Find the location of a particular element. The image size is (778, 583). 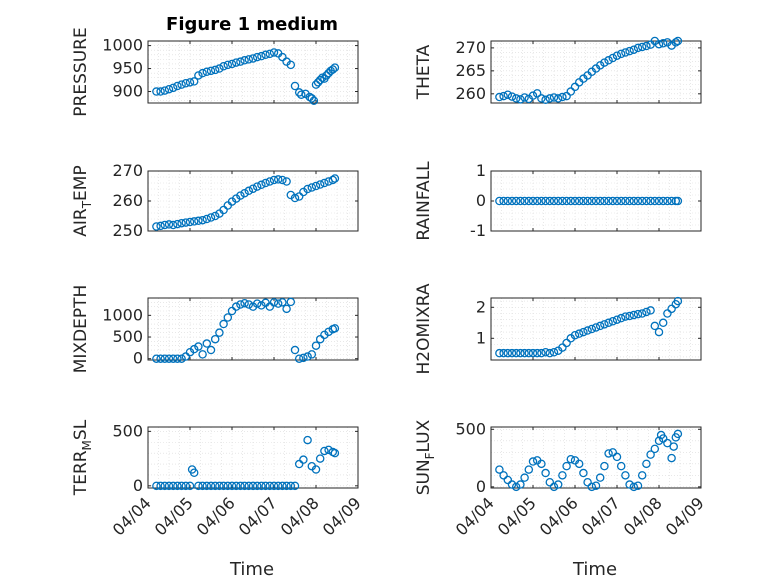

y-axis-label: RAINFALL is located at coordinates (424, 201).